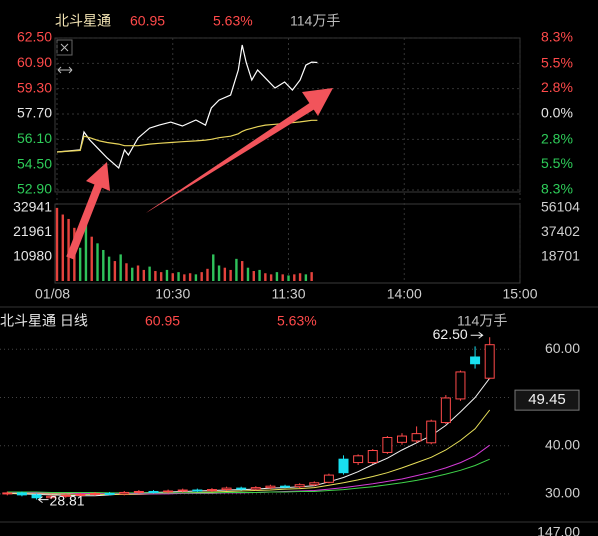 This screenshot has height=536, width=598. What do you see at coordinates (44, 321) in the screenshot?
I see `daily-title: 北斗星通 日线` at bounding box center [44, 321].